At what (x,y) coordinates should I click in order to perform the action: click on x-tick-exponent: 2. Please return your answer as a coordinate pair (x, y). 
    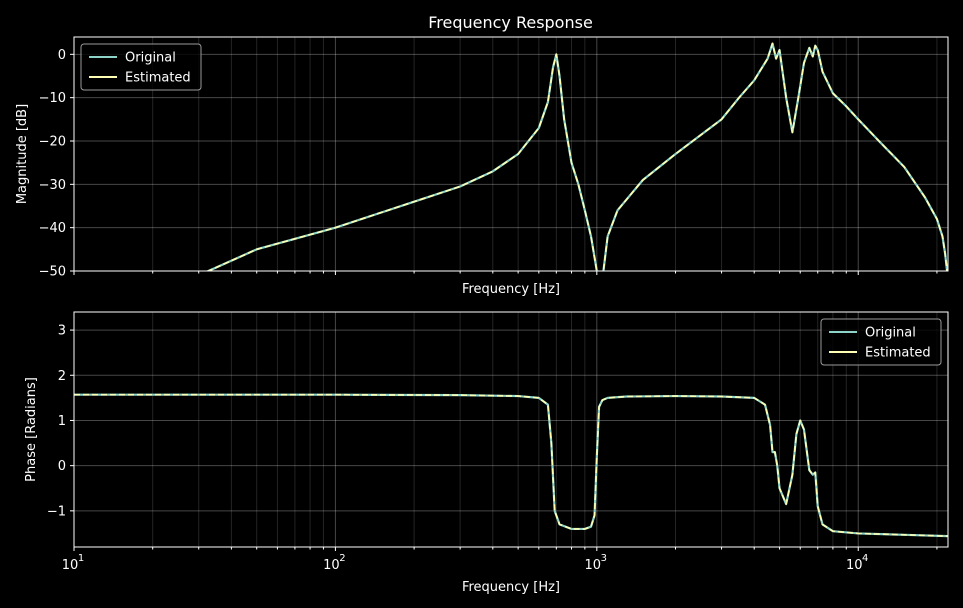
    Looking at the image, I should click on (342, 558).